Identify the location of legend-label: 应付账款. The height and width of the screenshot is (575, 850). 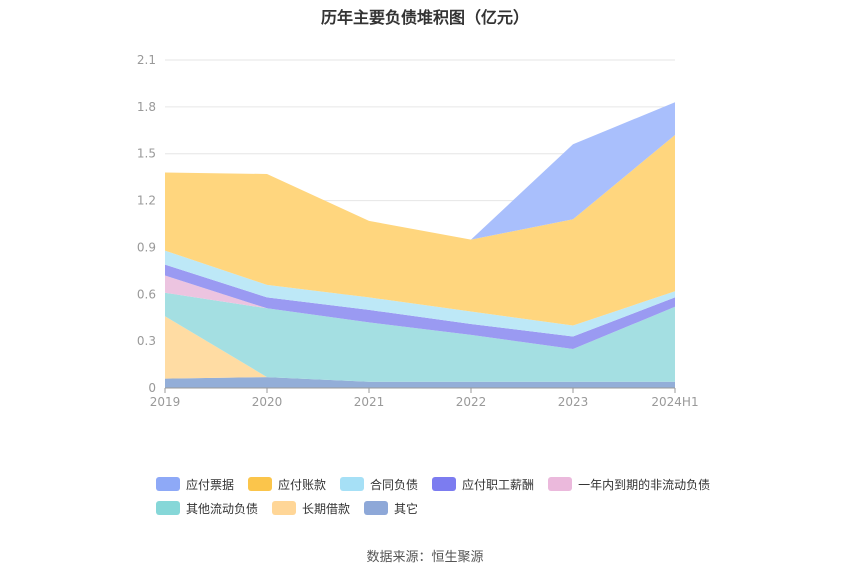
(302, 484).